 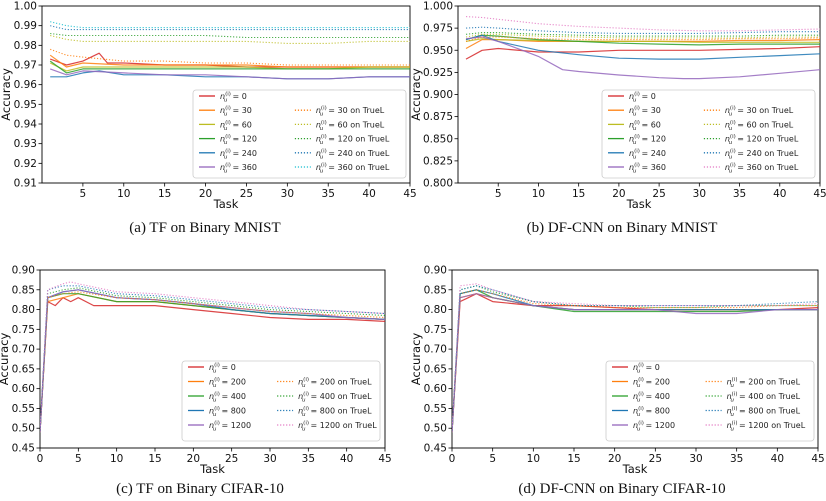 I want to click on y-tick-label: 0.45, so click(x=23, y=449).